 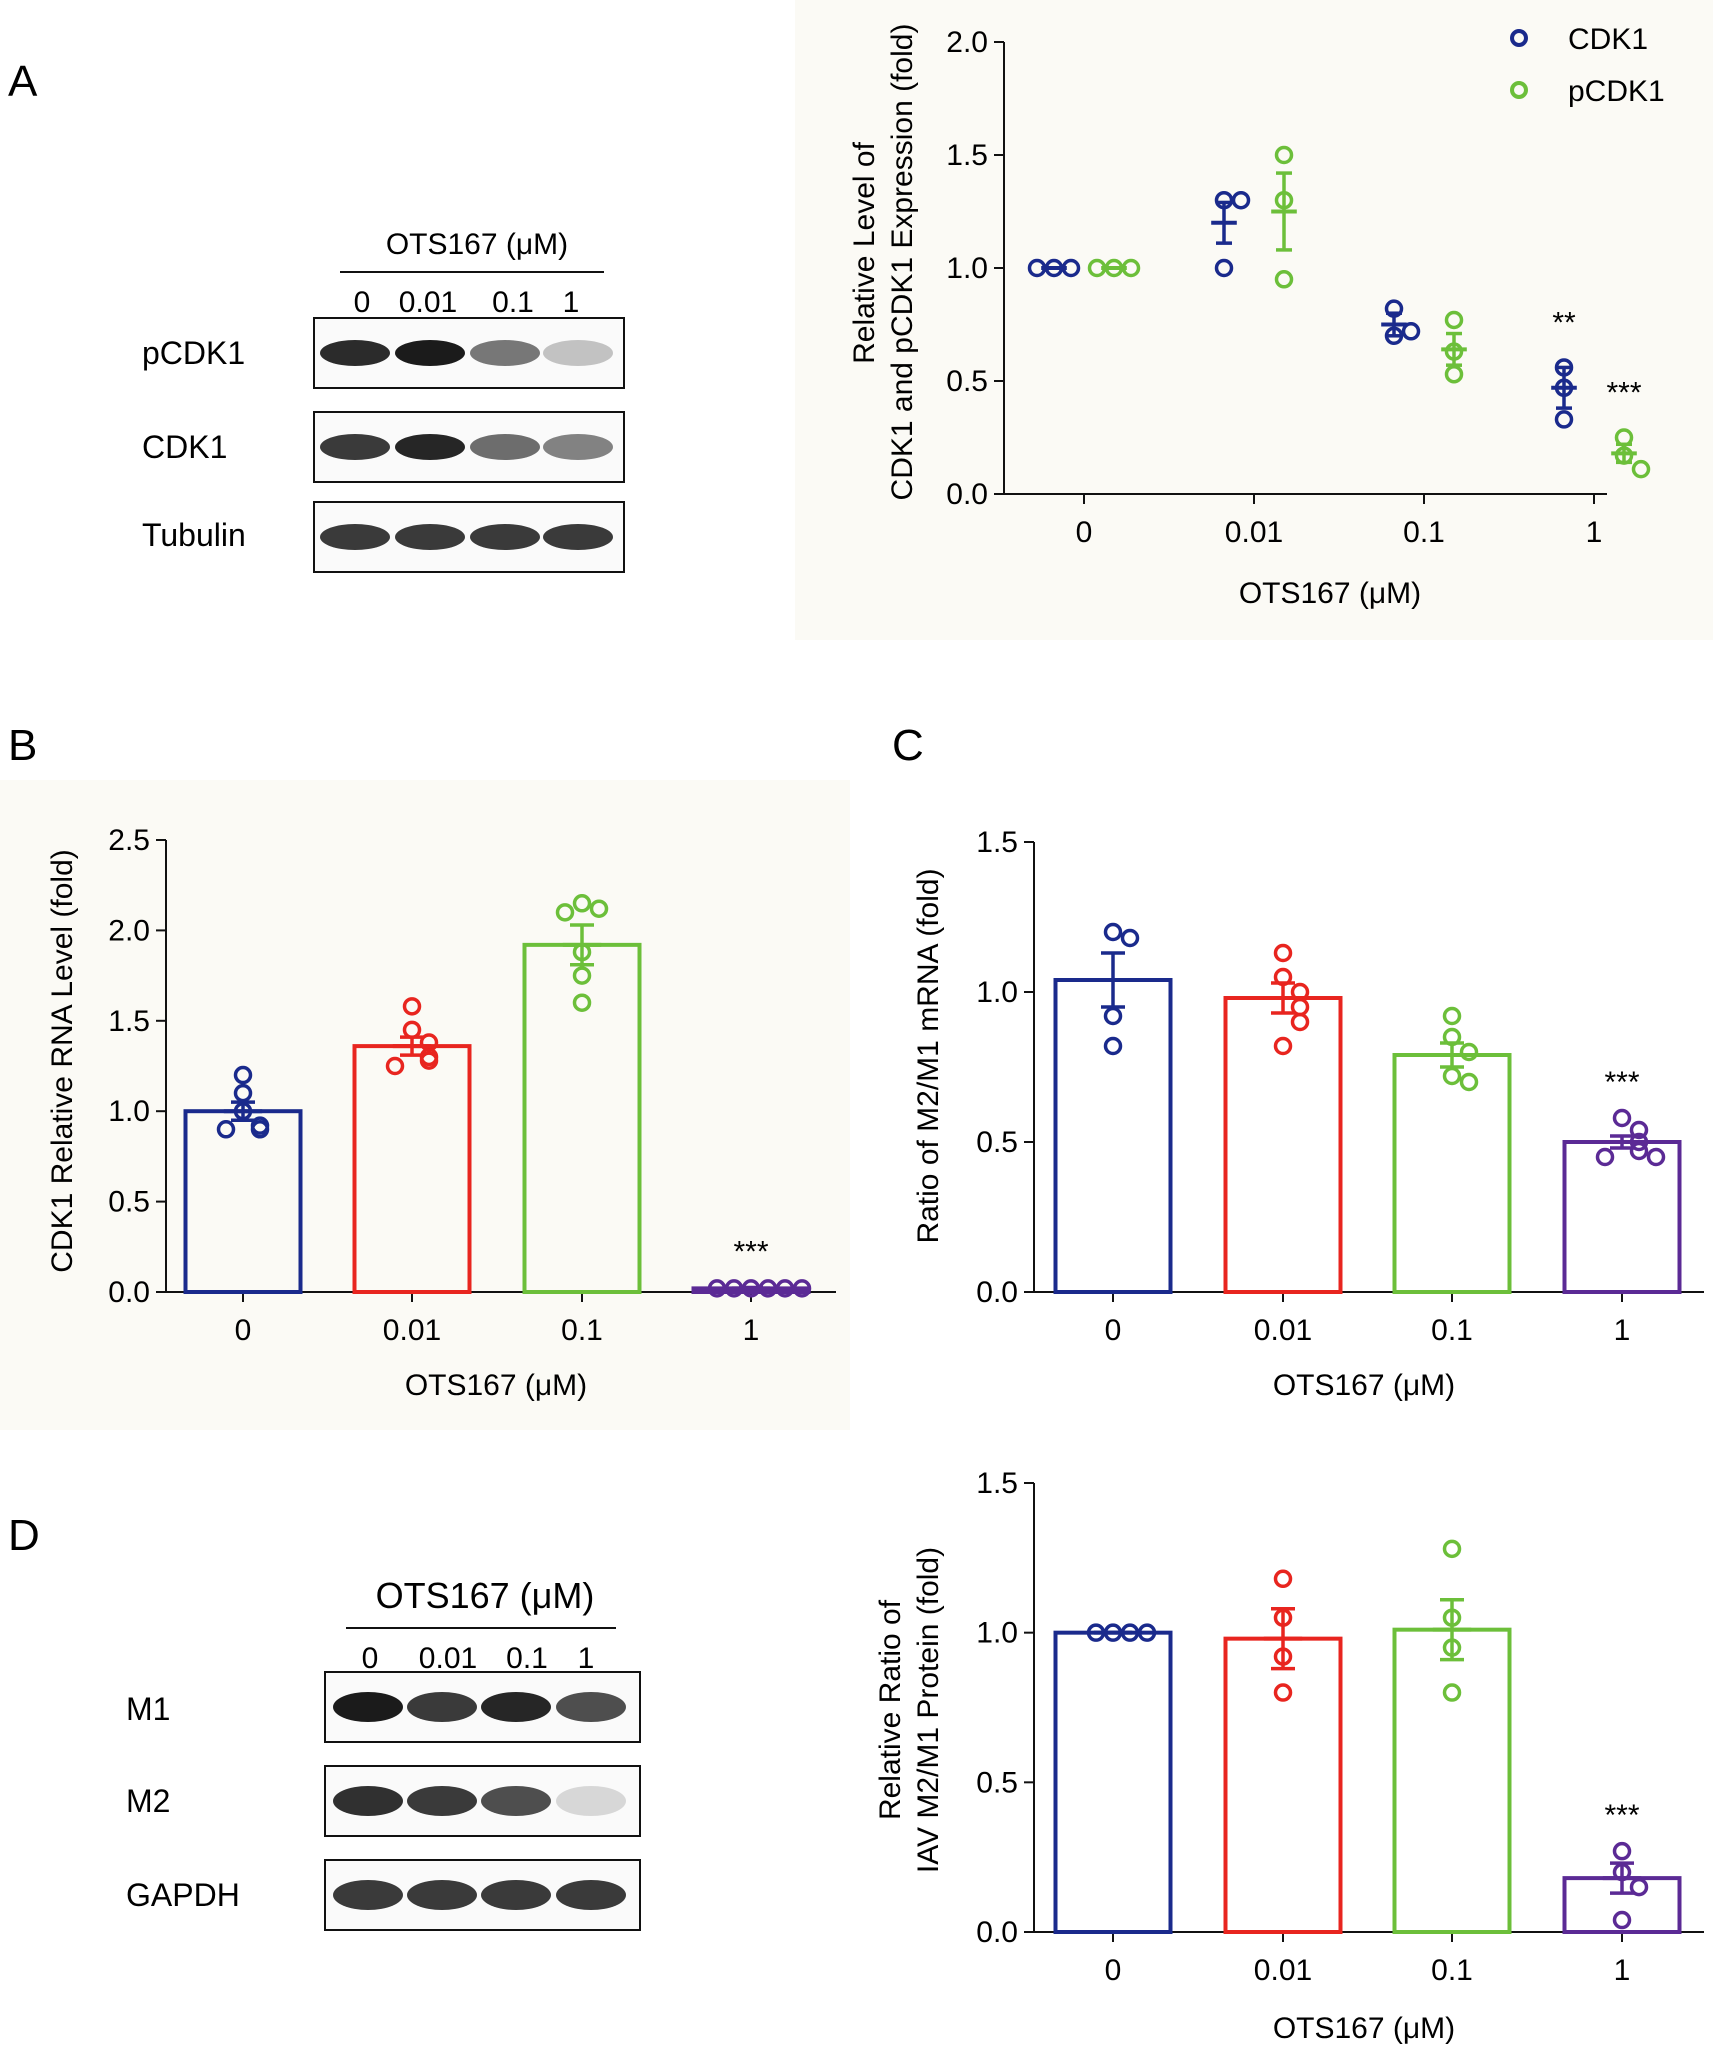 I want to click on blot-a-lane-label: 0.1, so click(x=513, y=302).